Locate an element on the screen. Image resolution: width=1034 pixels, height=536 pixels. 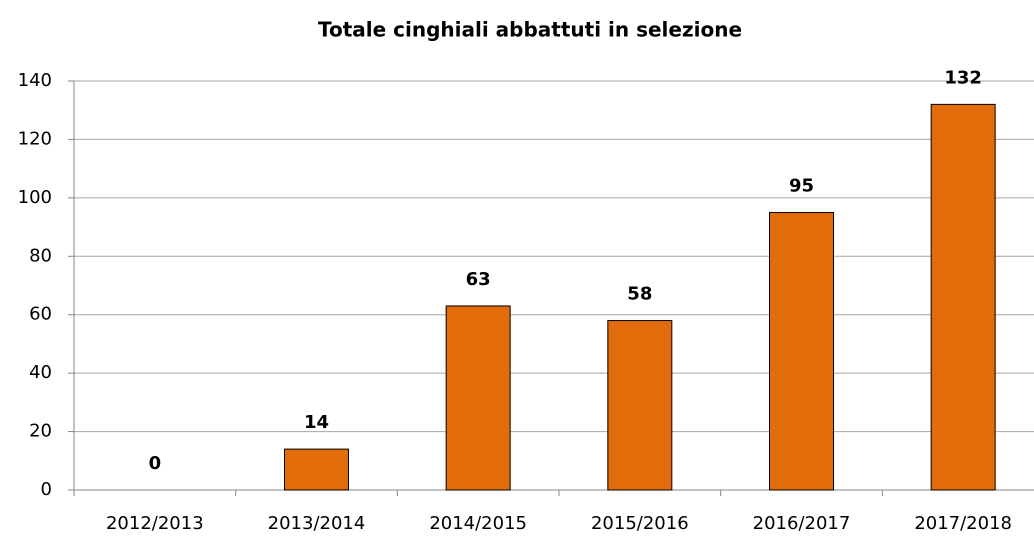
data-label: 63 is located at coordinates (478, 279).